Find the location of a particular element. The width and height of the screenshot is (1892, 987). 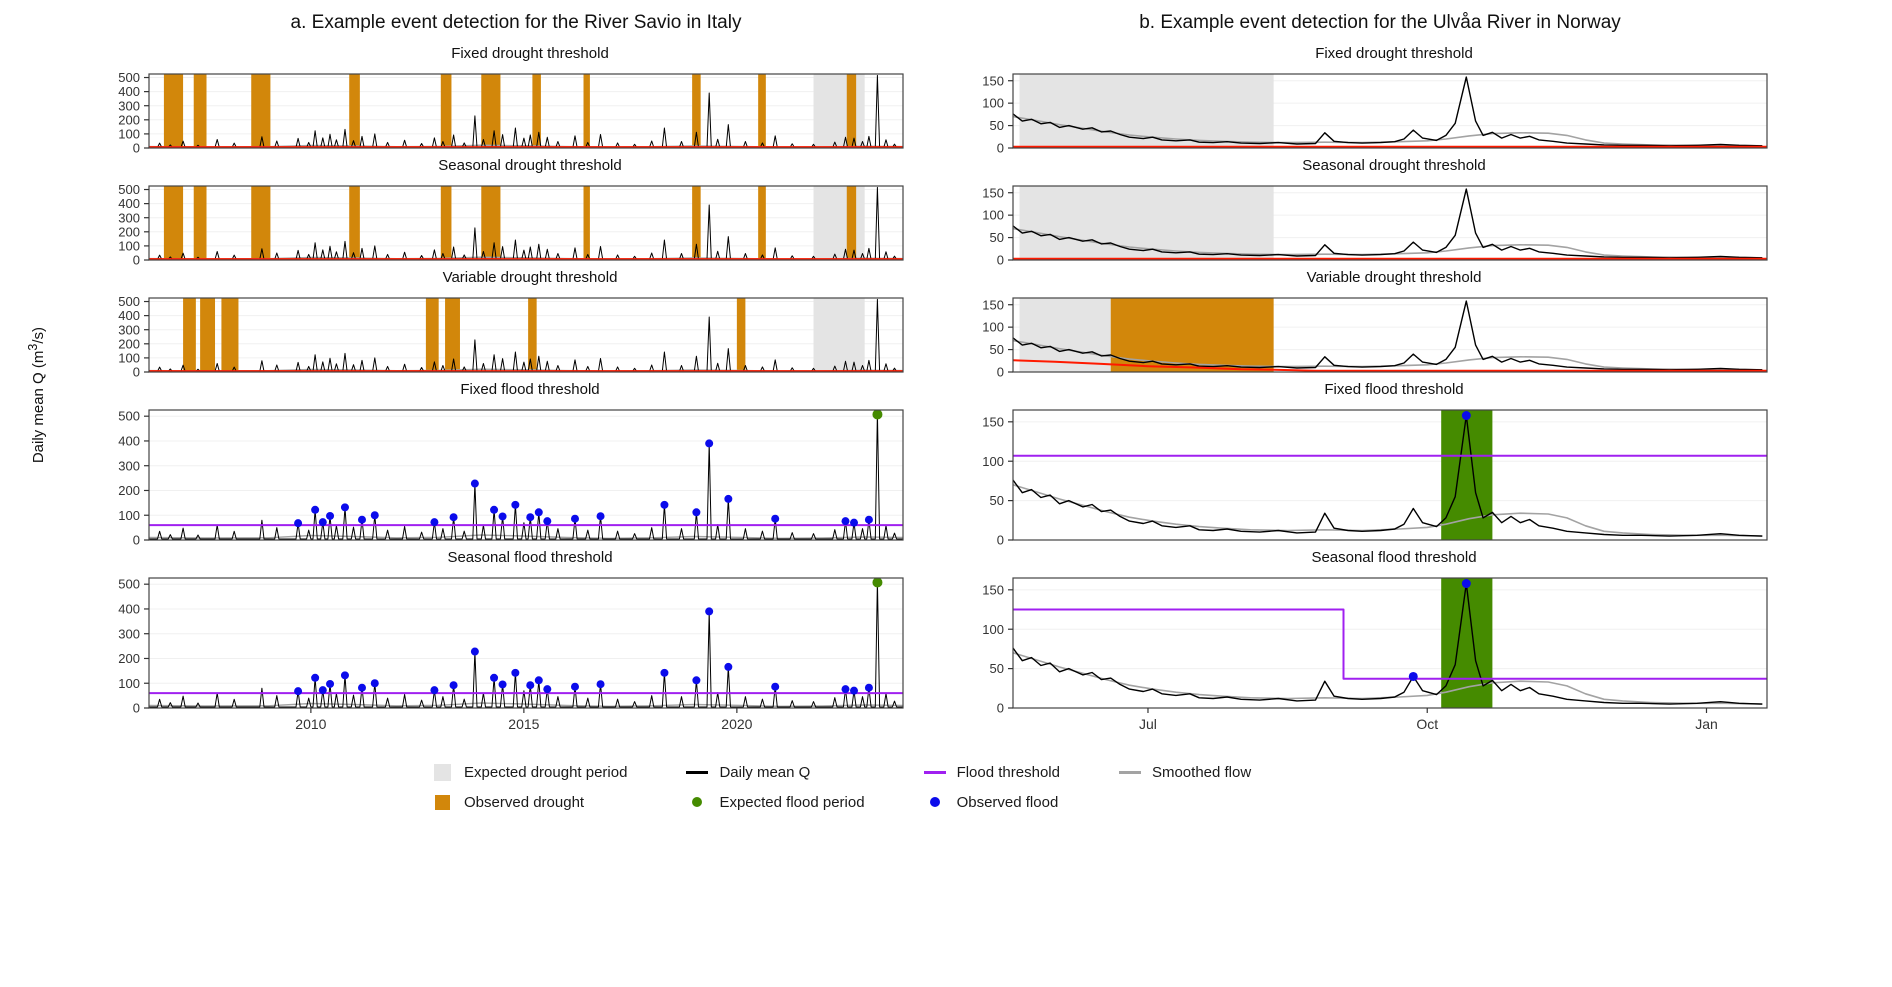

legend-item-expected-flood: Expected flood period is located at coordinates (775, 802).